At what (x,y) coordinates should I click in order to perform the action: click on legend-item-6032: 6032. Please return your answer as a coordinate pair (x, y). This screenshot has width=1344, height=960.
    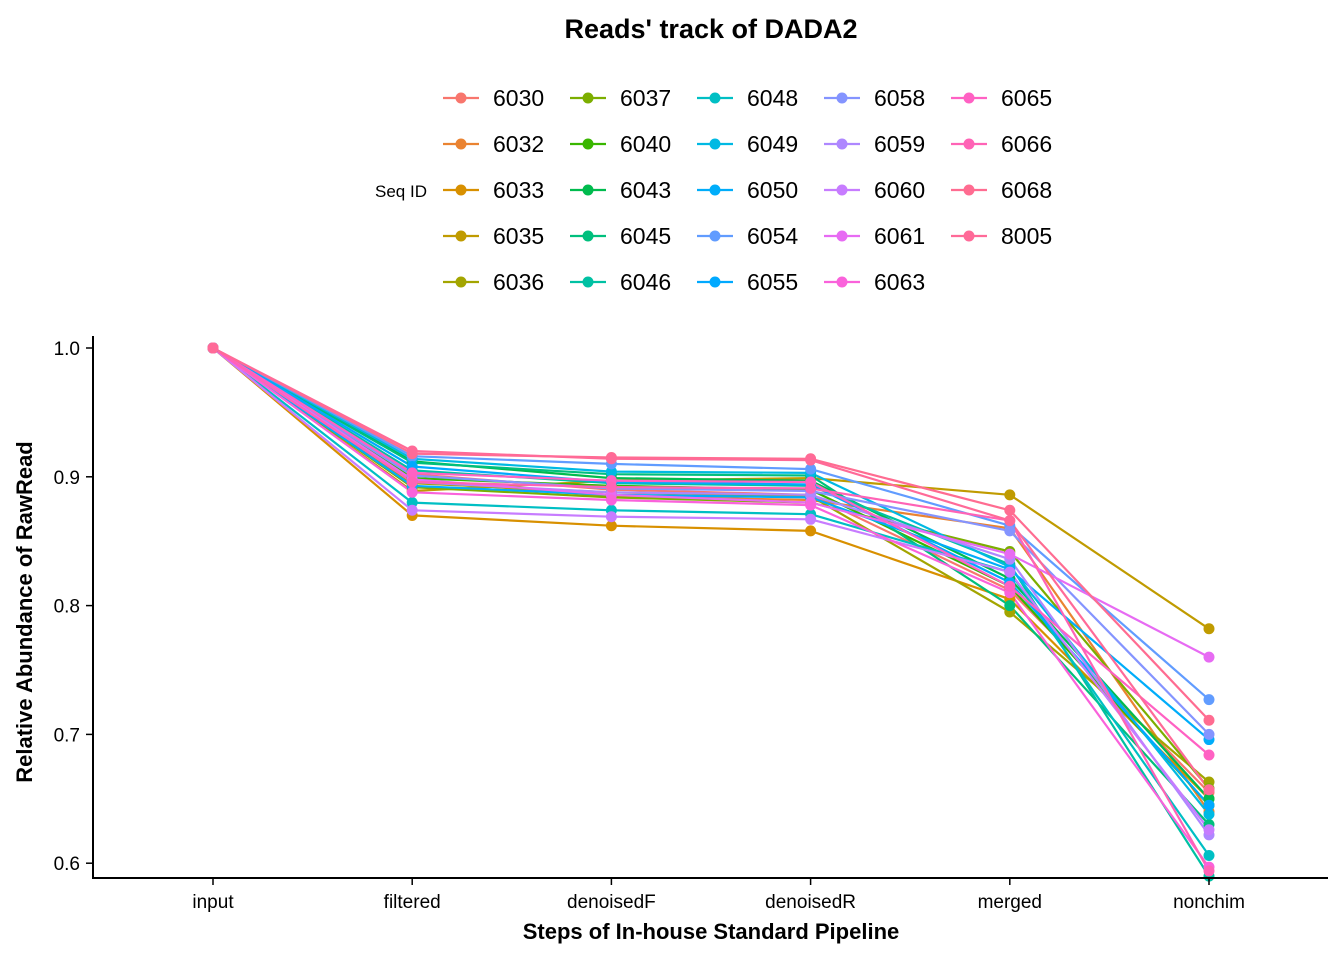
    Looking at the image, I should click on (493, 144).